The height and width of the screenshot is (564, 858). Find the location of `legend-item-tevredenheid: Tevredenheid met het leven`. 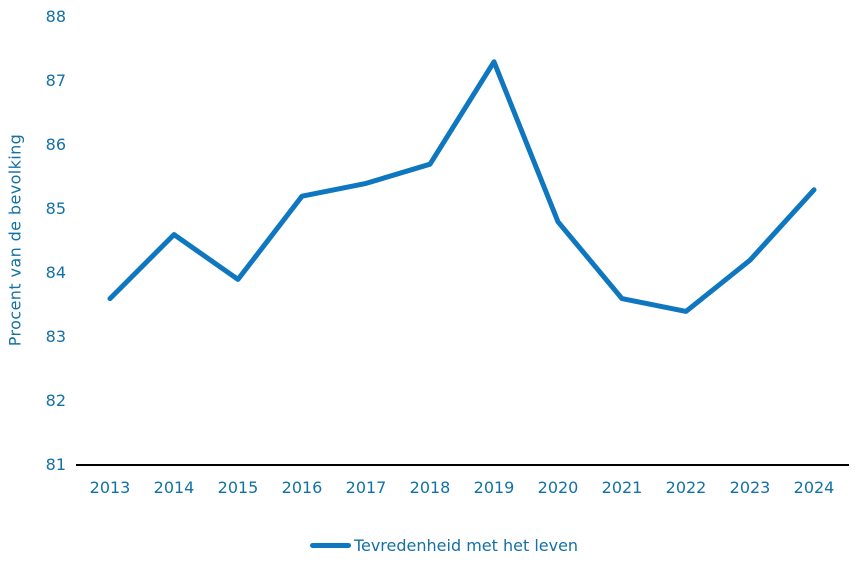

legend-item-tevredenheid: Tevredenheid met het leven is located at coordinates (444, 545).